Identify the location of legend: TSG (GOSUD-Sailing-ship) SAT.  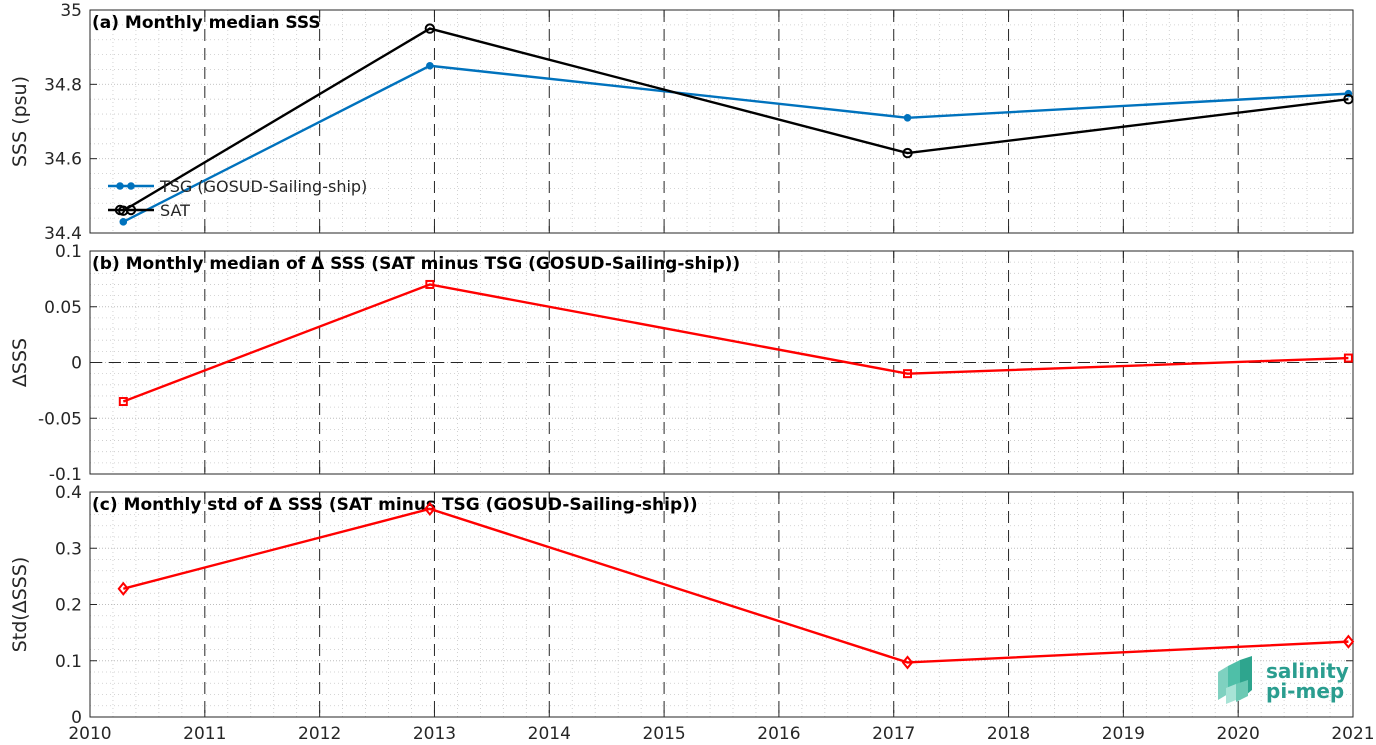
(237, 198).